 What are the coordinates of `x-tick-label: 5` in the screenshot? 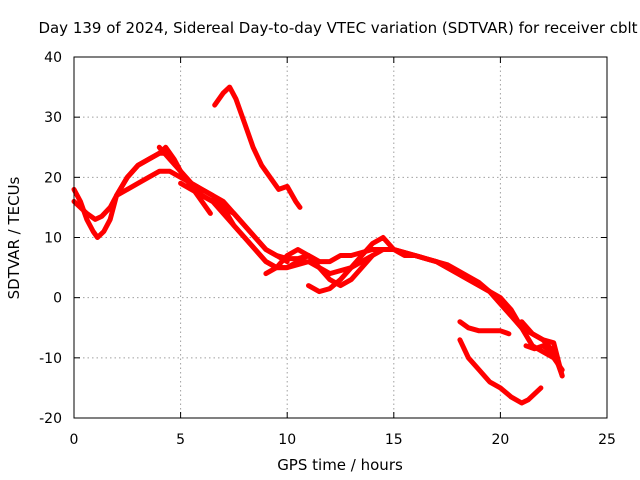 It's located at (180, 440).